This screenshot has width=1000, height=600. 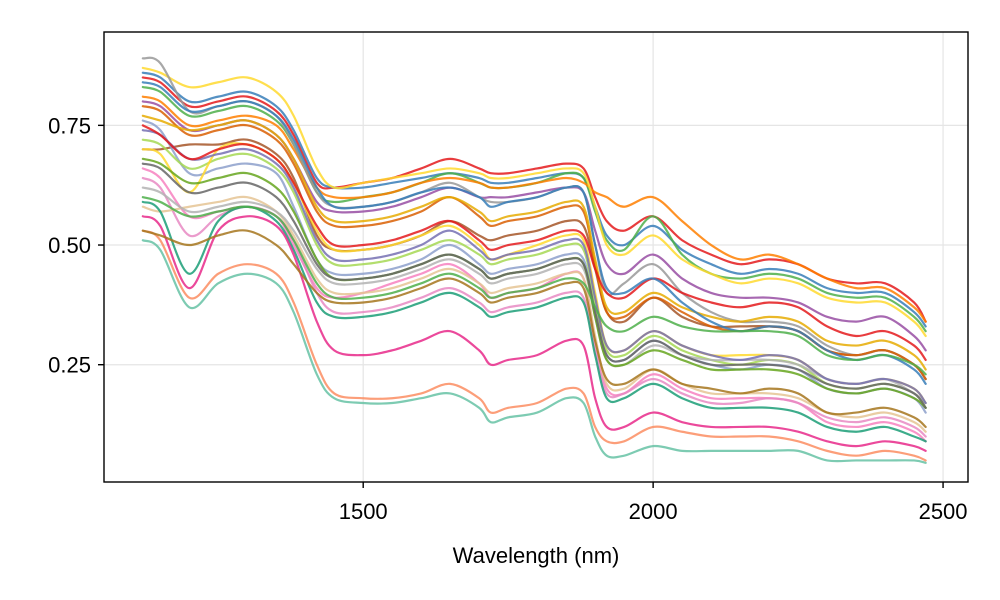 What do you see at coordinates (943, 511) in the screenshot?
I see `x-tick-label: 2500` at bounding box center [943, 511].